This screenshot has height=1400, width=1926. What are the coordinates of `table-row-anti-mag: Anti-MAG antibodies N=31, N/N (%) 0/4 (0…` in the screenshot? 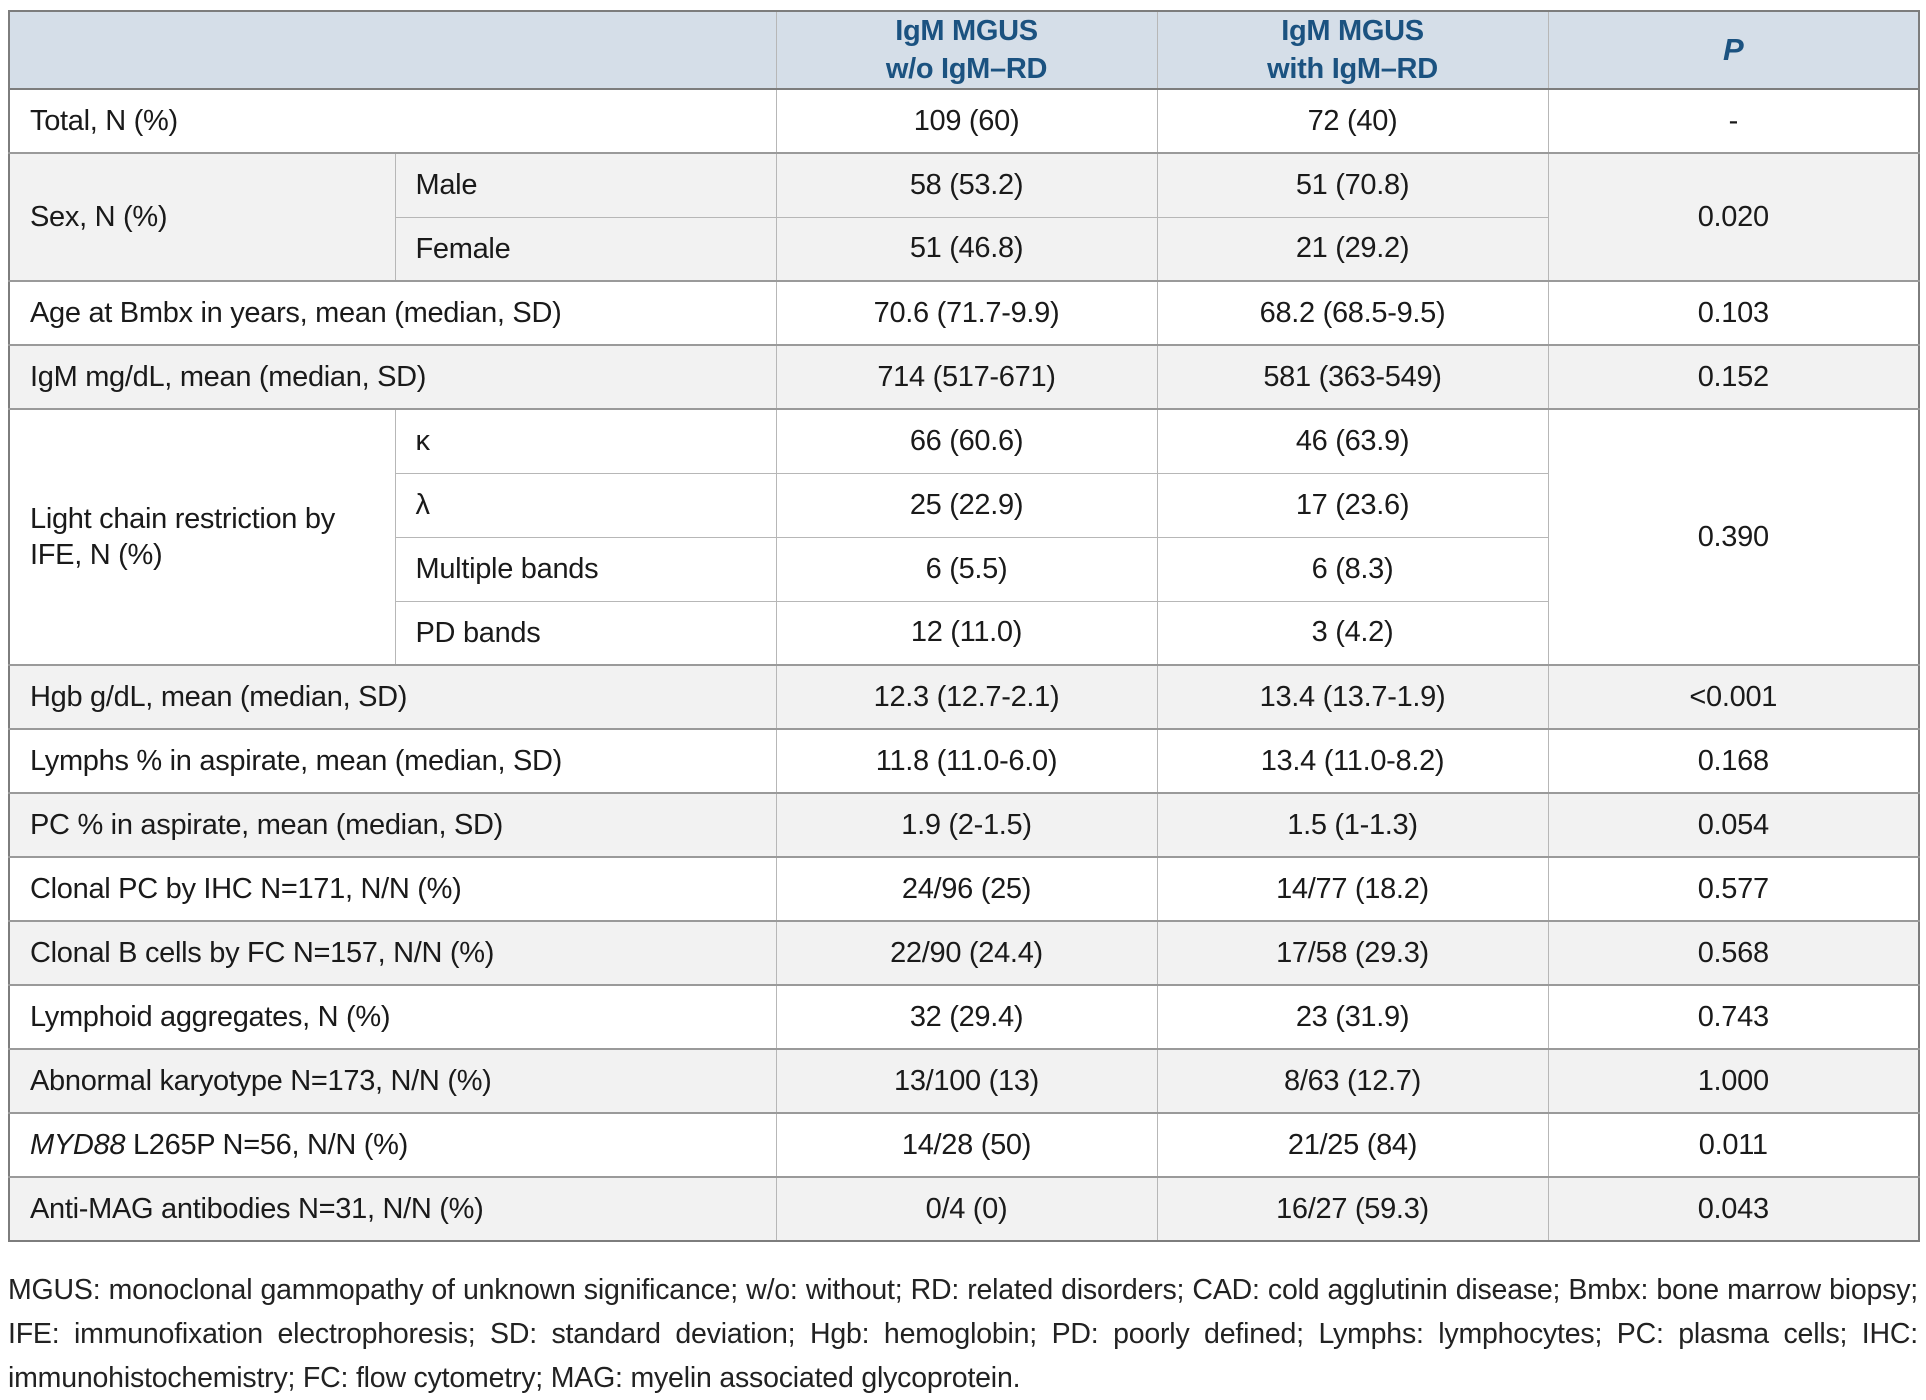 It's located at (964, 1208).